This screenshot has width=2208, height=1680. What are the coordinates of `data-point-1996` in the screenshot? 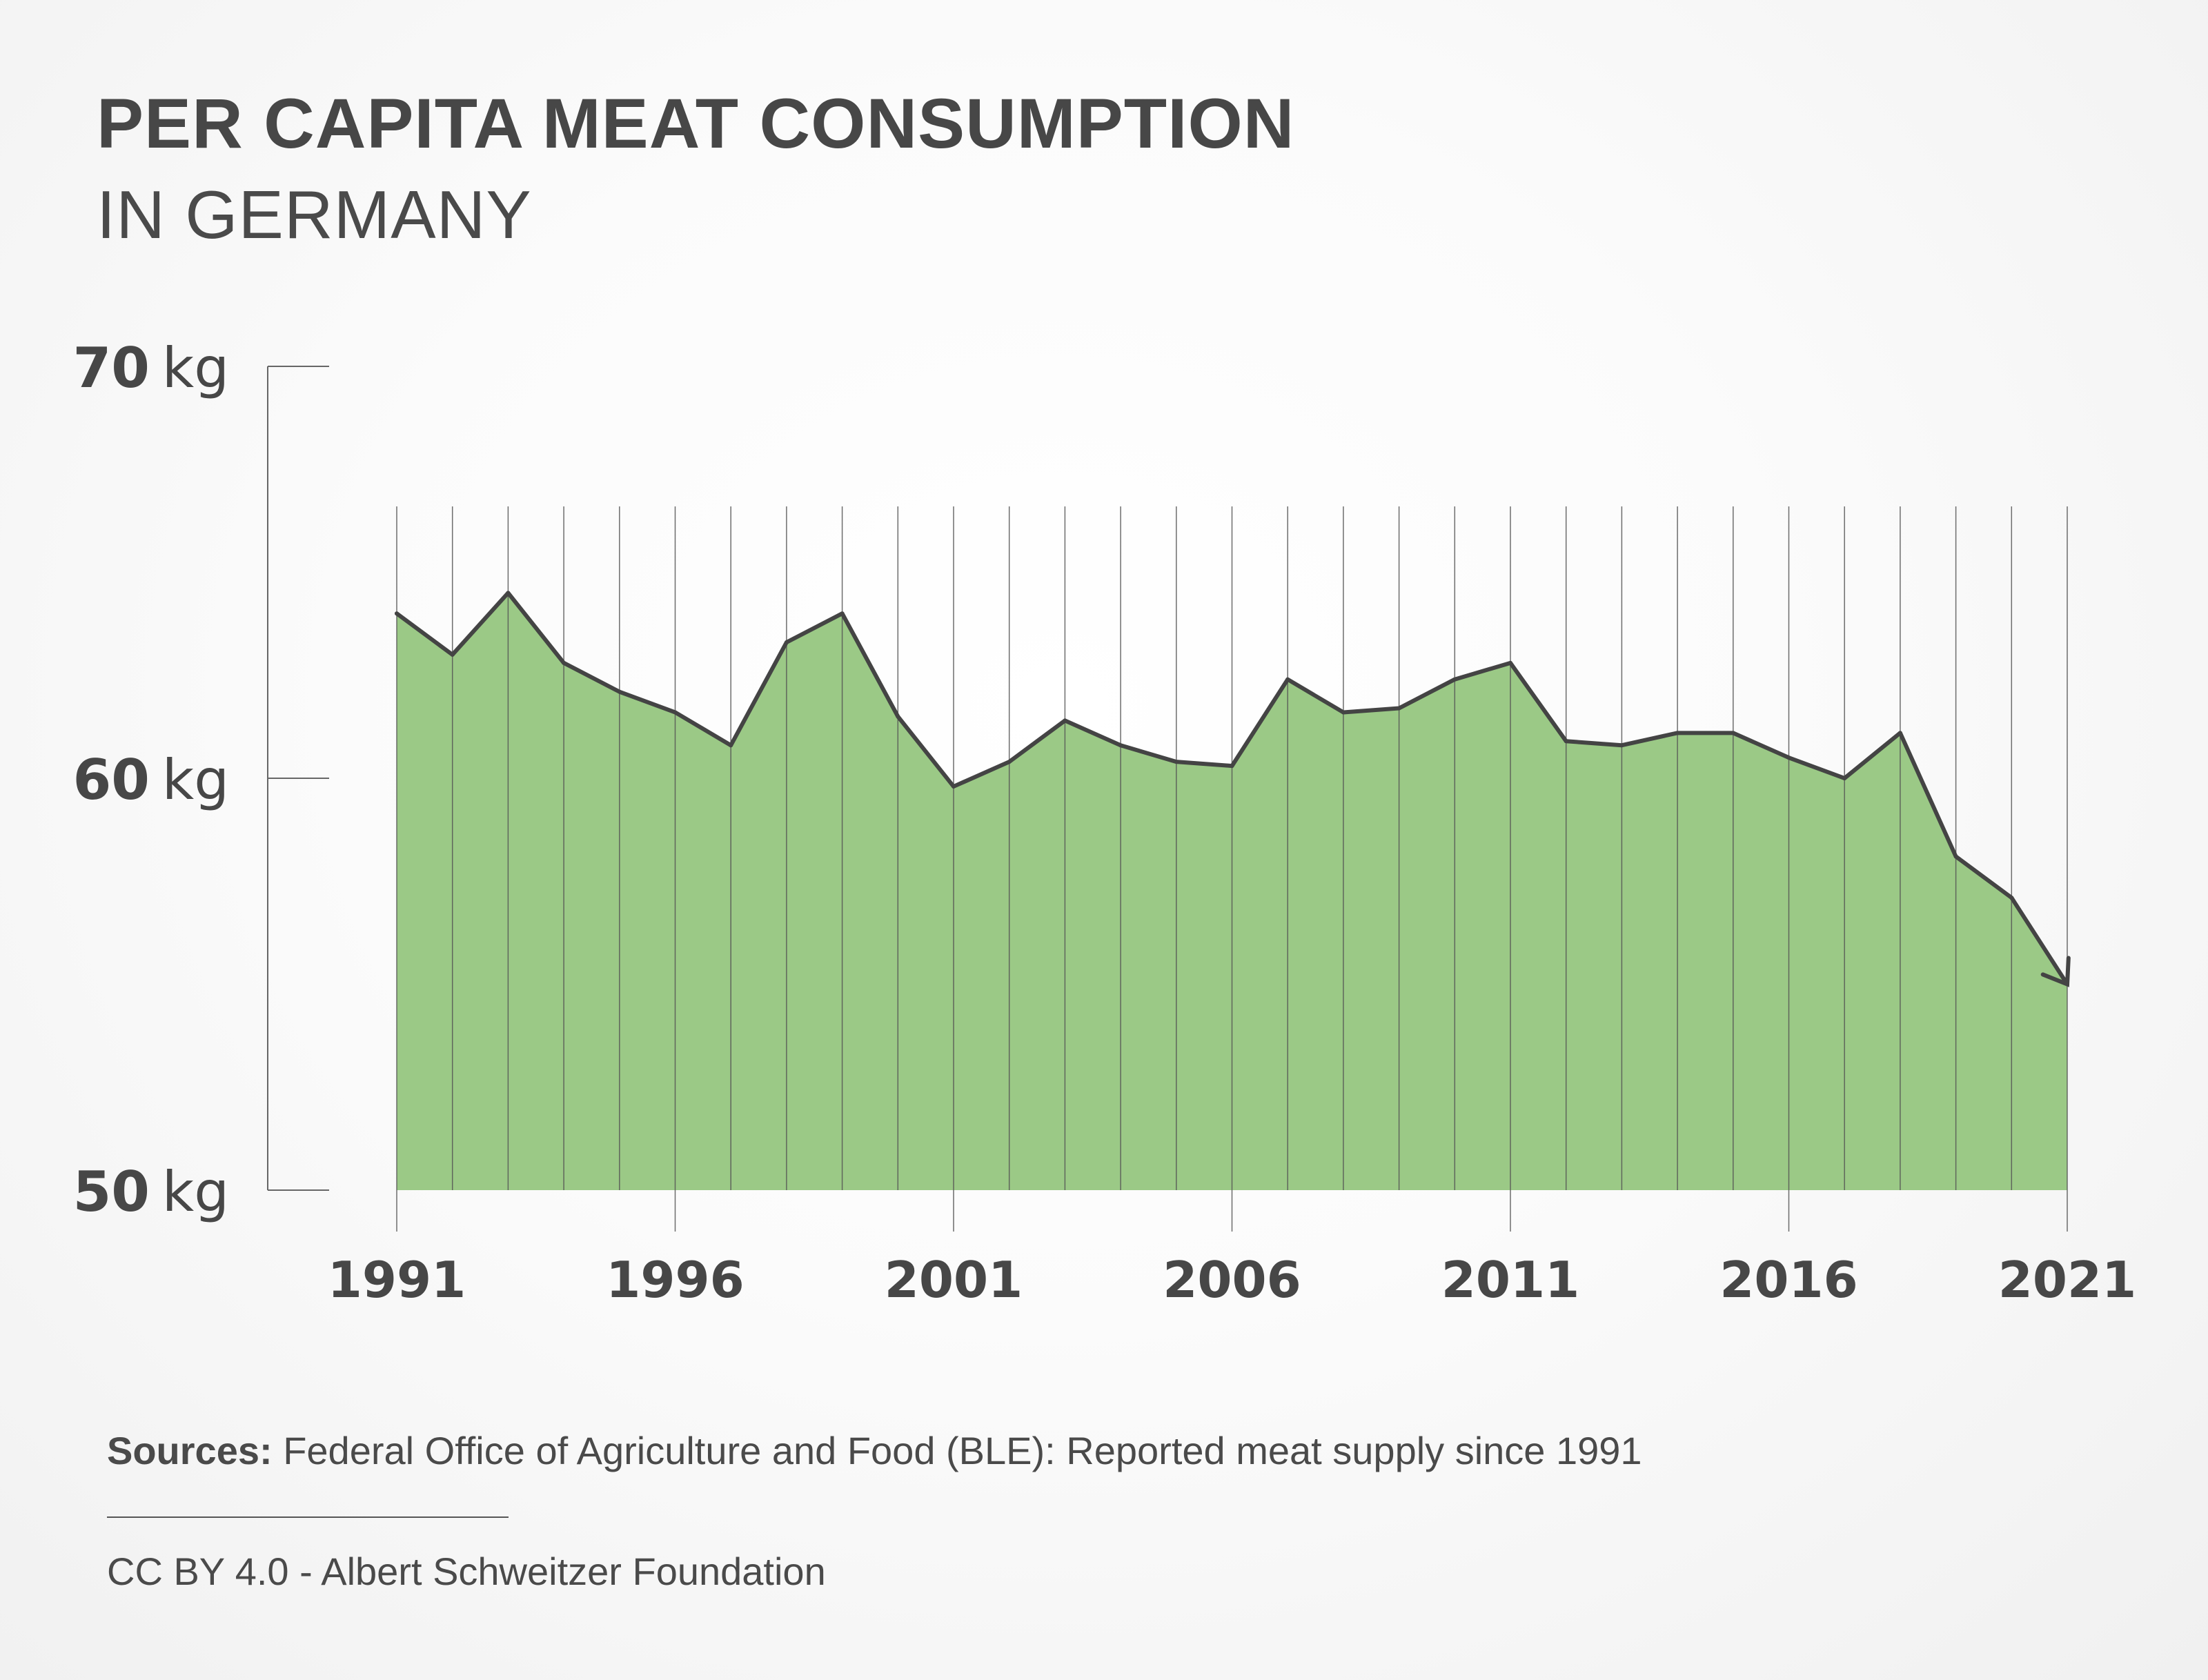 It's located at (675, 712).